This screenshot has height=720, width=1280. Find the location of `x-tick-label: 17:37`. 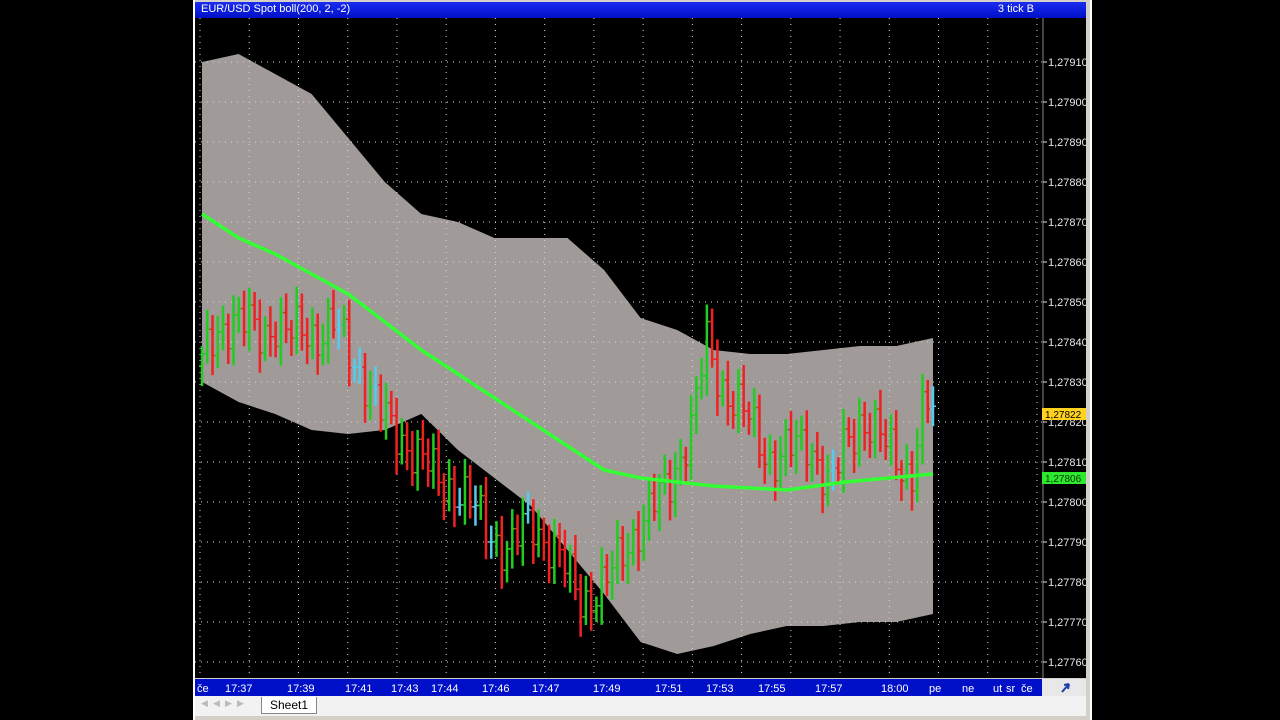

x-tick-label: 17:37 is located at coordinates (239, 689).